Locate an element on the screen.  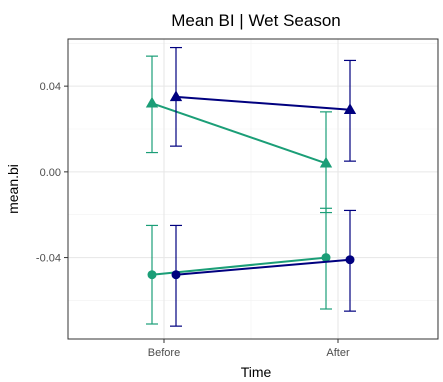
y-tick-label: 0.00 is located at coordinates (50, 173).